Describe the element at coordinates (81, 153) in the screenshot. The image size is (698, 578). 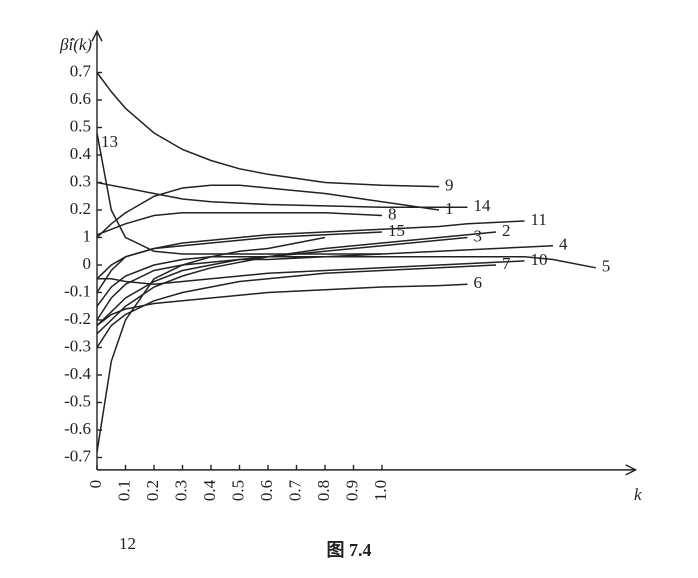
I see `y-tick-label: 0.4` at that location.